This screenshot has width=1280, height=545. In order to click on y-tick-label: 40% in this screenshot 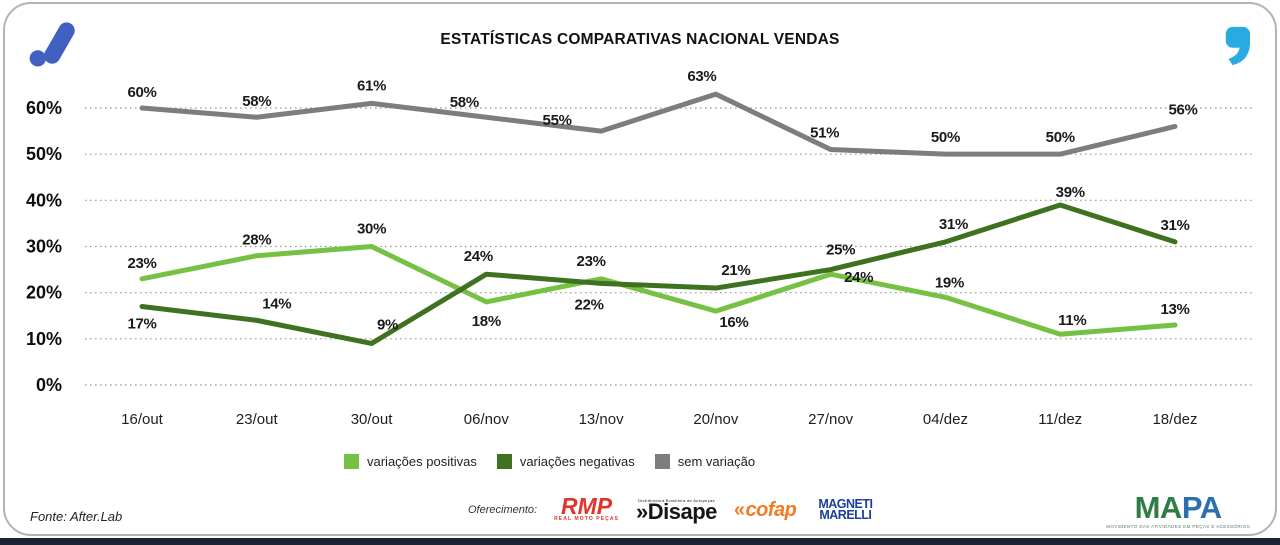, I will do `click(44, 200)`.